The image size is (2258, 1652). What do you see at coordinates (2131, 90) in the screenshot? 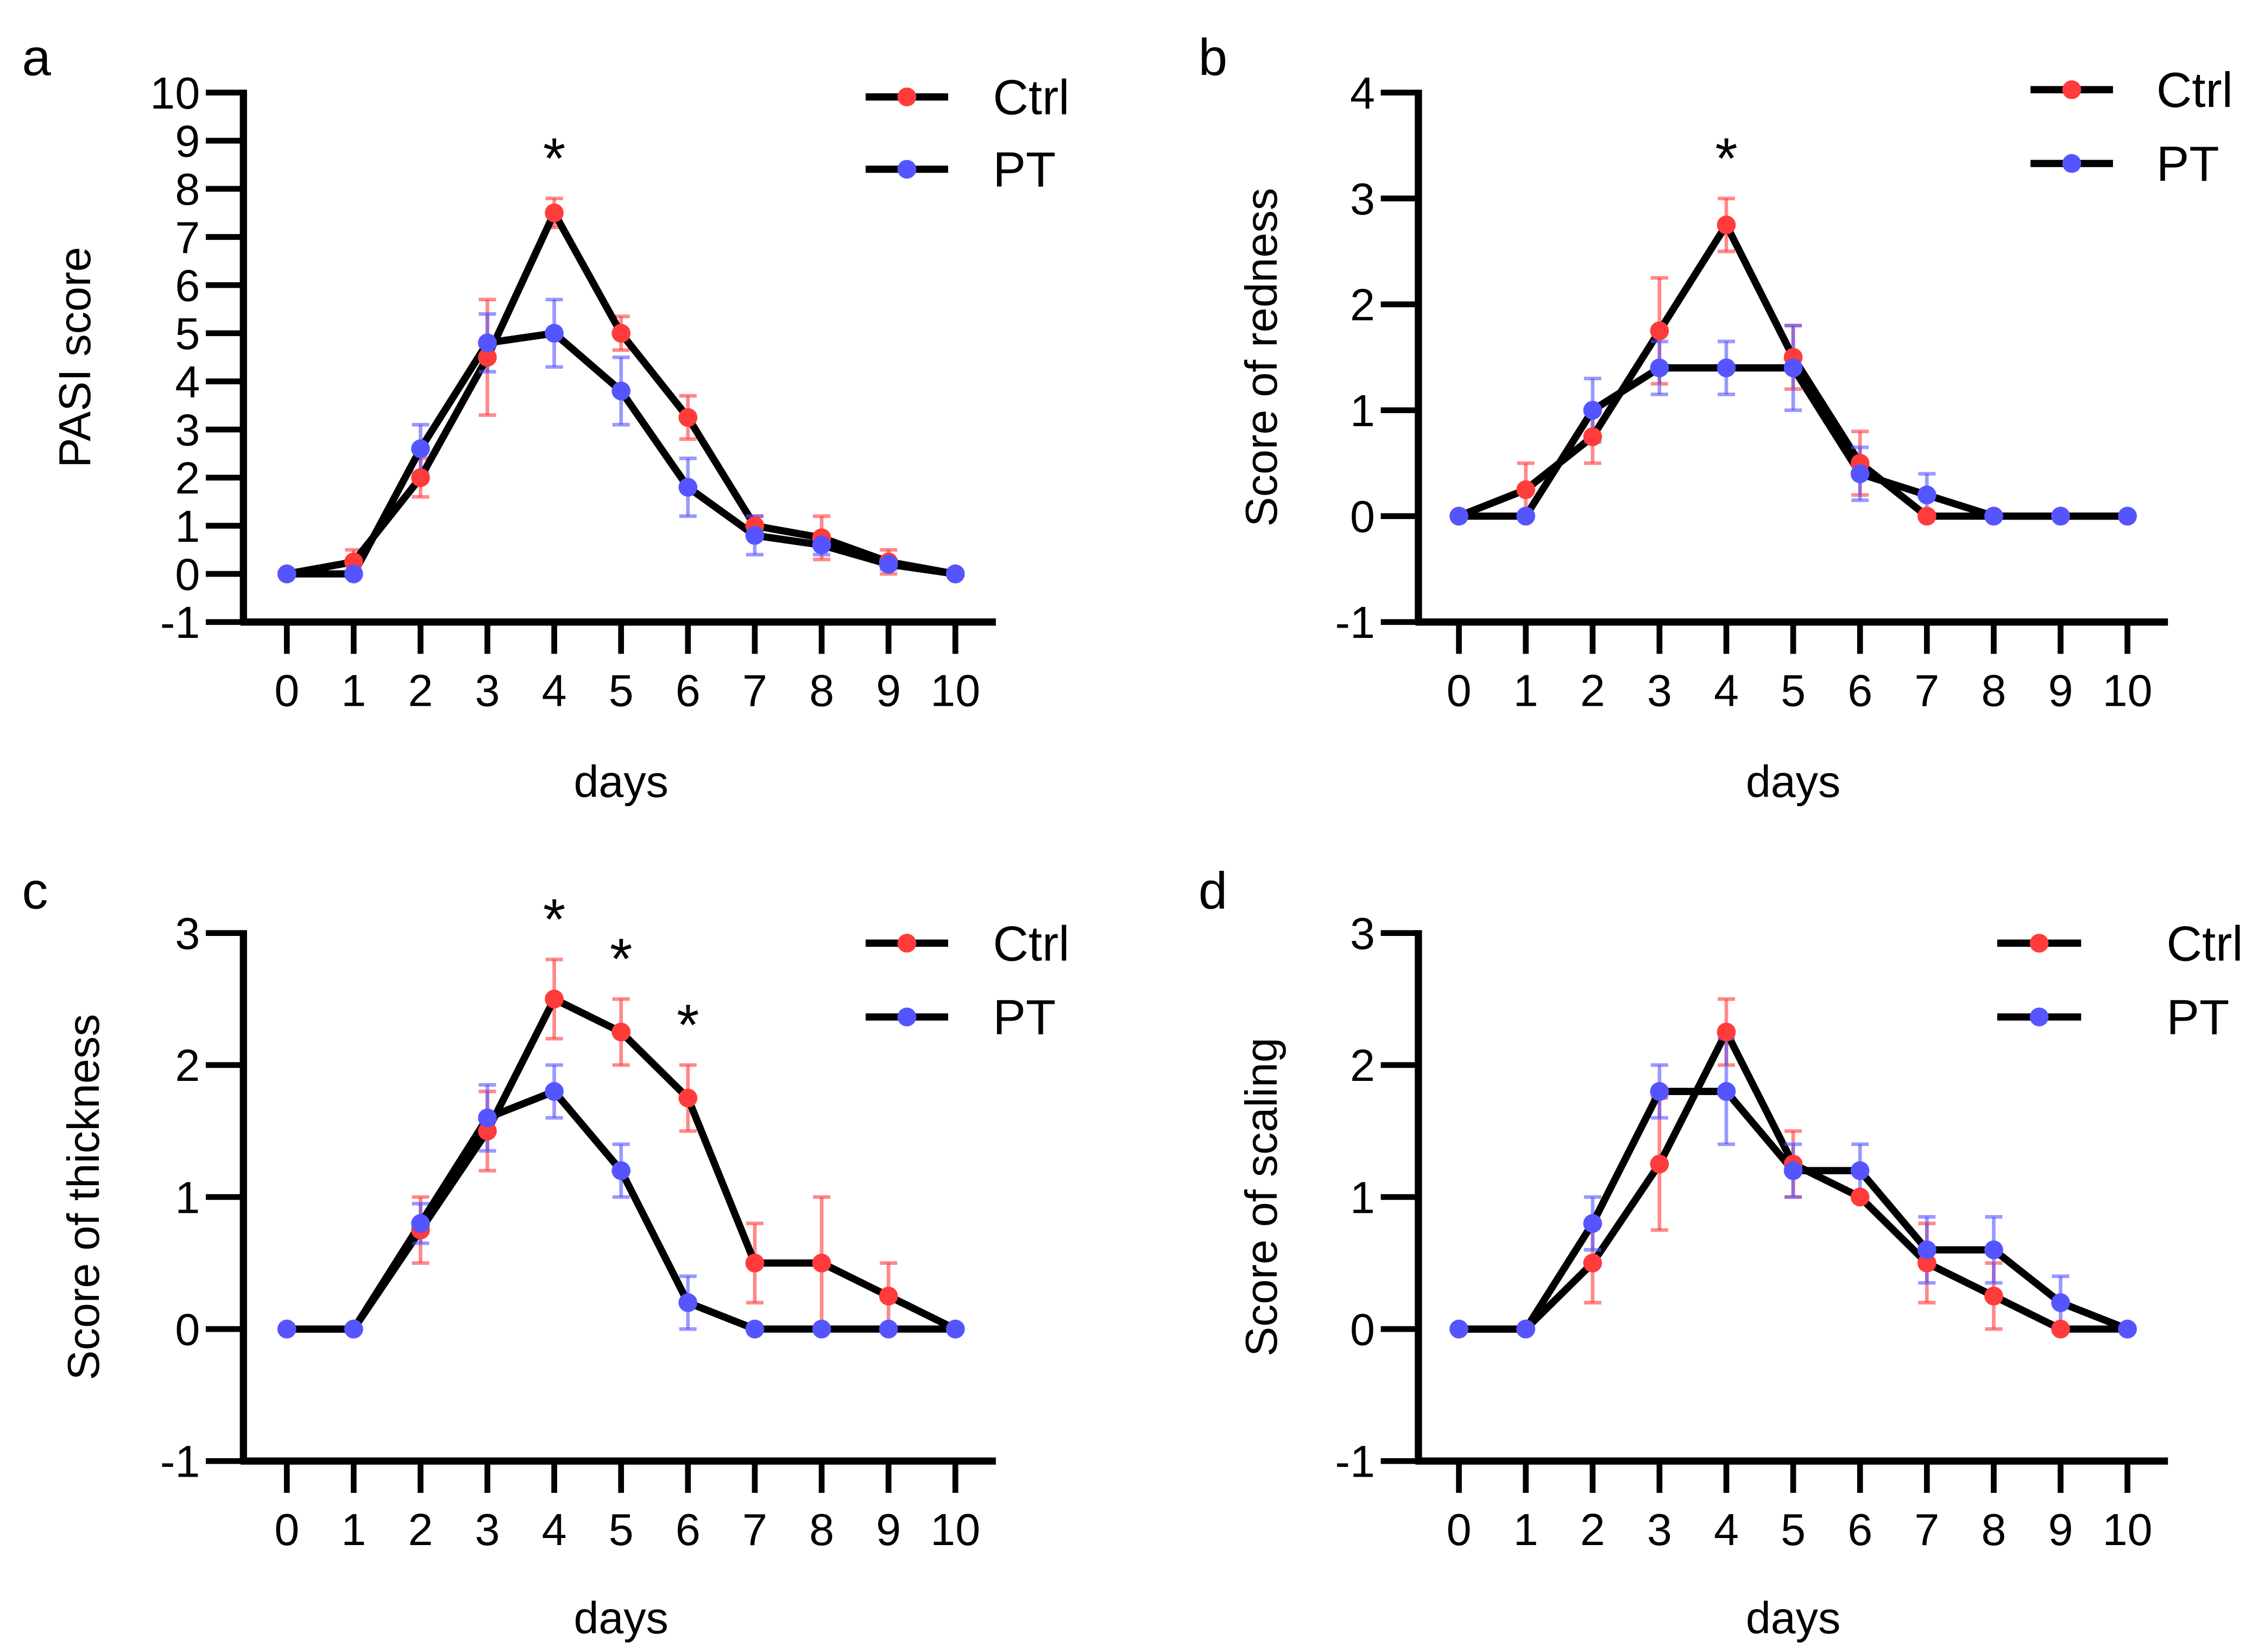
I see `legend-item-ctrl: Ctrl` at bounding box center [2131, 90].